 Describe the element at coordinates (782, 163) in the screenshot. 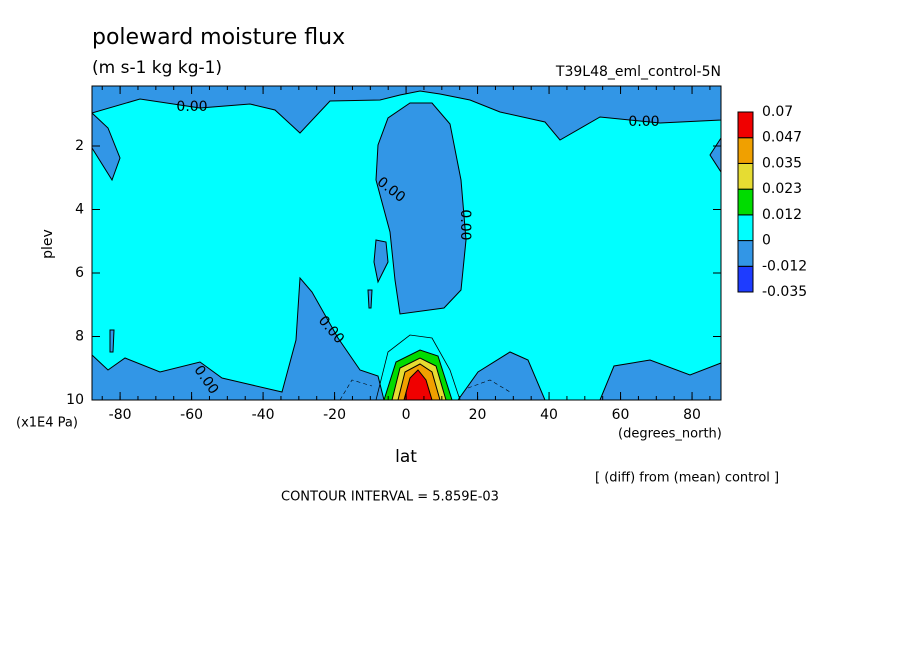

I see `colorbar-label: 0.035` at that location.